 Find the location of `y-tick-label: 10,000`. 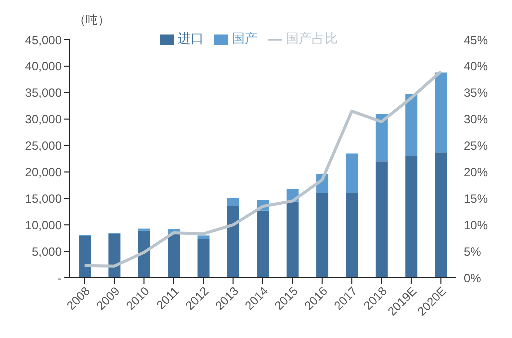

y-tick-label: 10,000 is located at coordinates (43, 225).